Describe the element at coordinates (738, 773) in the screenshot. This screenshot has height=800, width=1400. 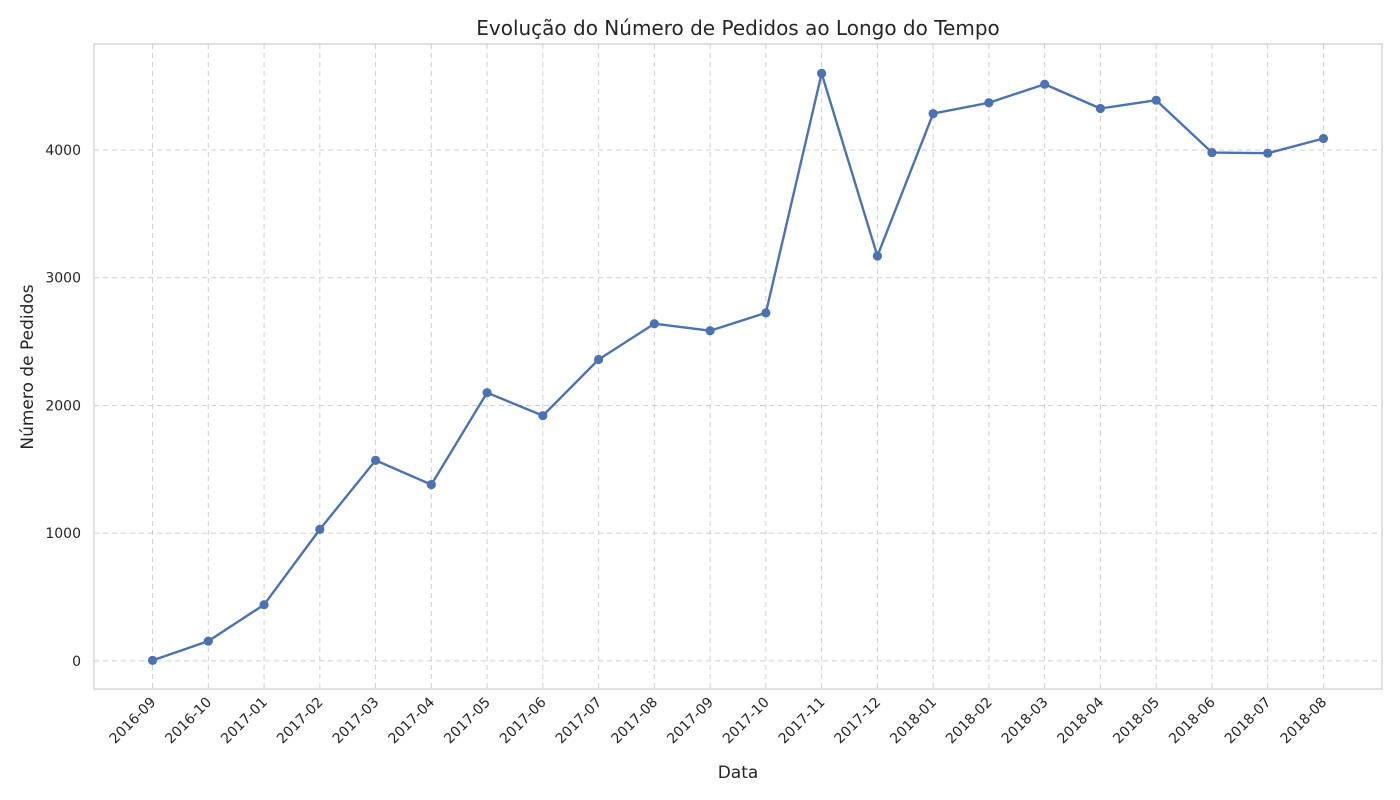
I see `x-axis-label: Data` at that location.